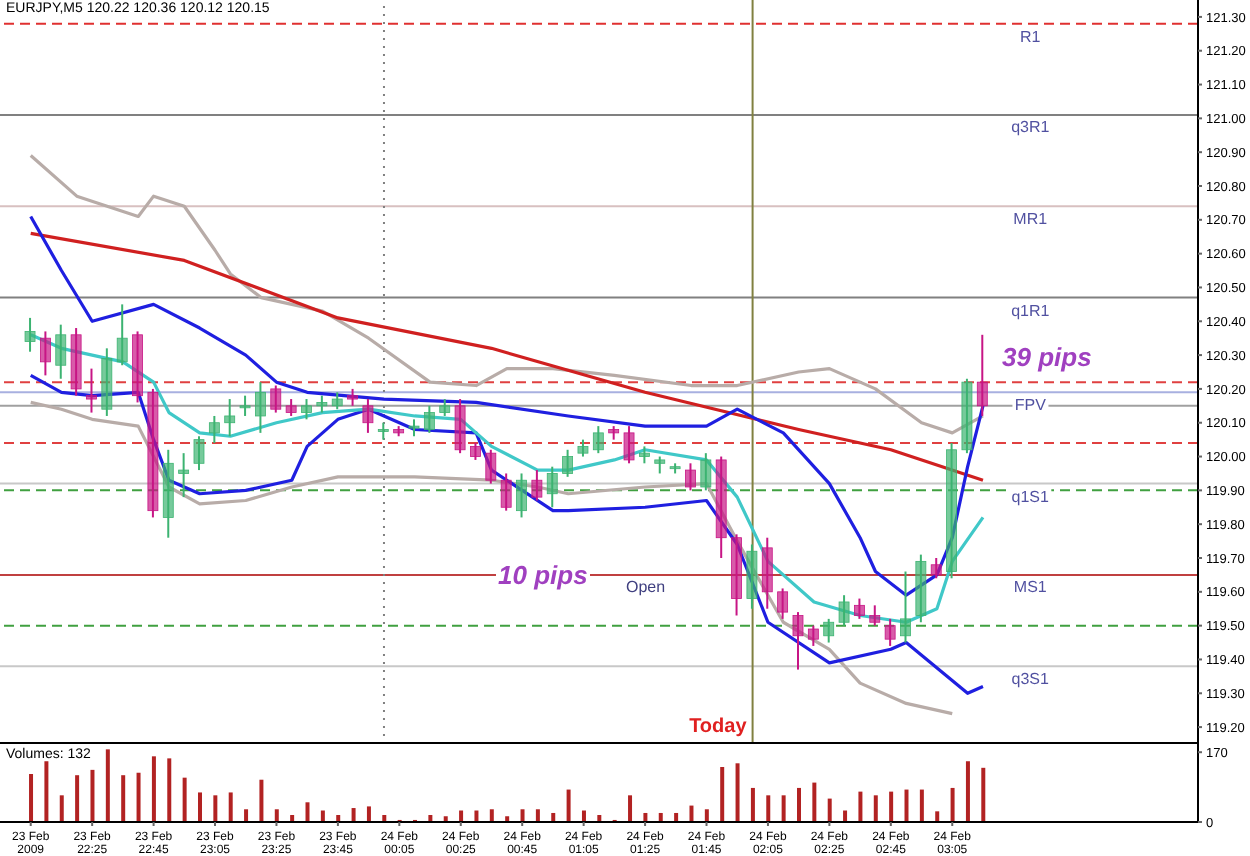  Describe the element at coordinates (646, 588) in the screenshot. I see `annotation: Open` at that location.